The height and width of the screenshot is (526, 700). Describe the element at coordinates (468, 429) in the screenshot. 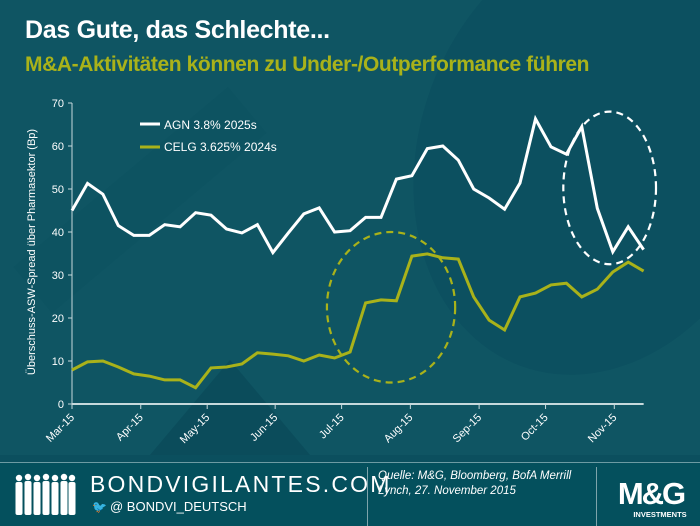

I see `x-tick-label: Sep-15` at that location.